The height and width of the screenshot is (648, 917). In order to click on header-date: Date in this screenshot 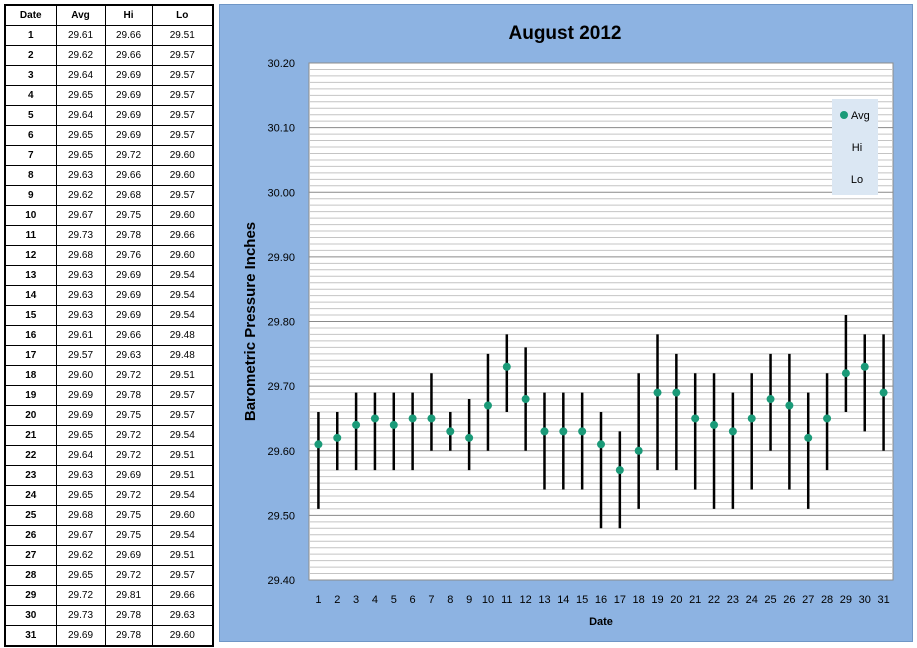, I will do `click(30, 15)`.